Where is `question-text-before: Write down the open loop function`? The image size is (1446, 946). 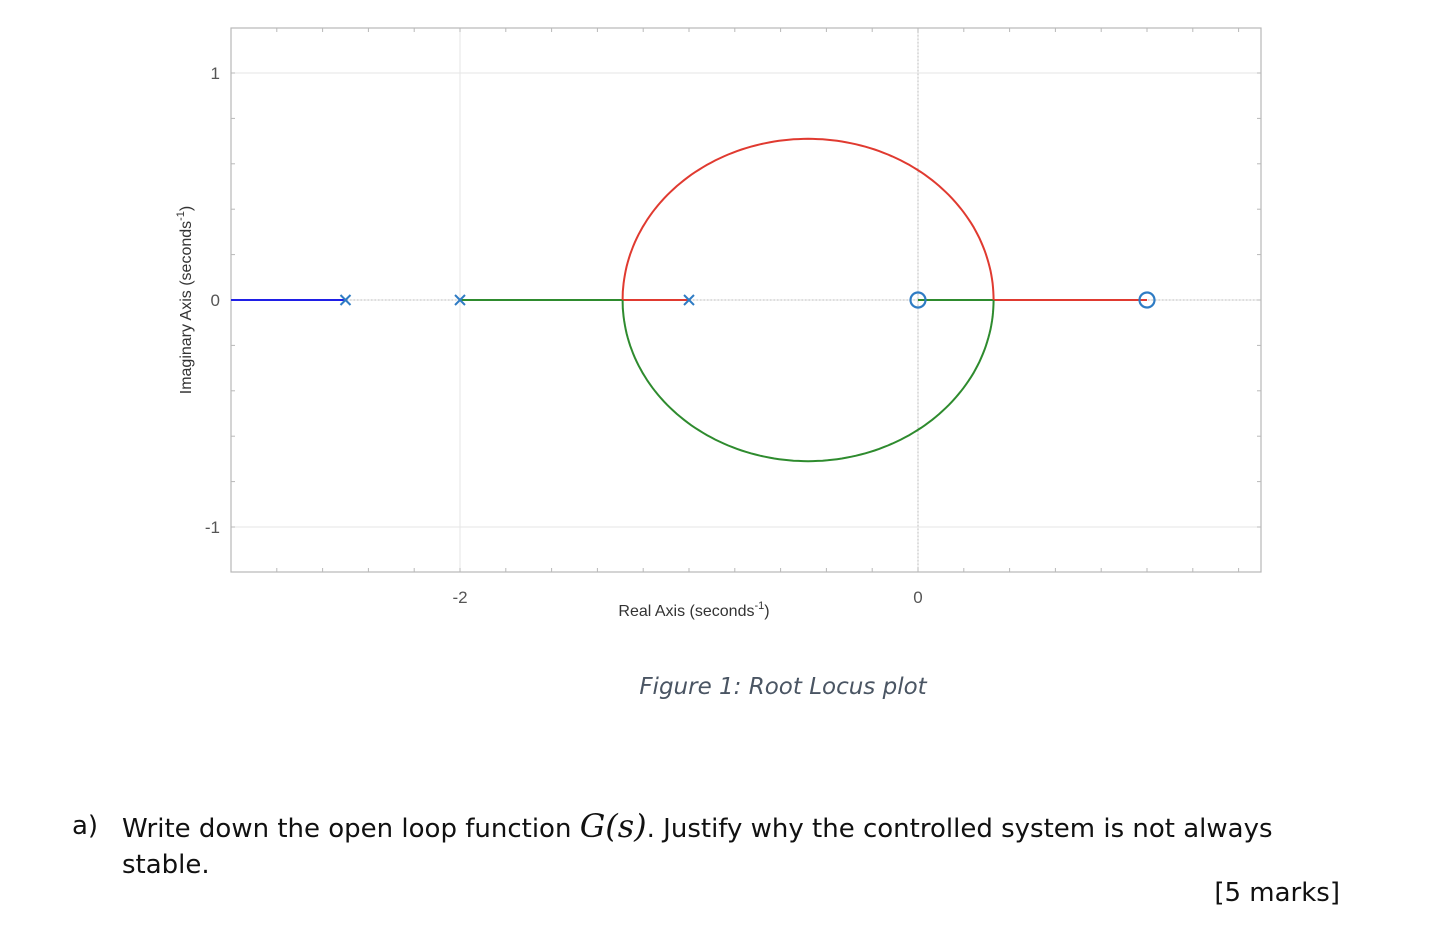 question-text-before: Write down the open loop function is located at coordinates (351, 829).